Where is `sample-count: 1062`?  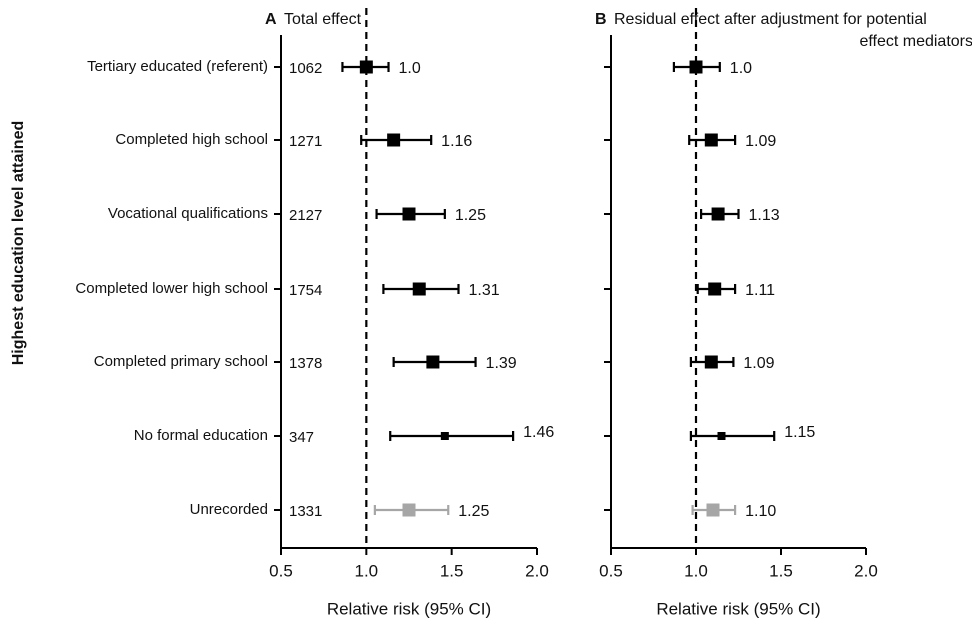
sample-count: 1062 is located at coordinates (305, 68).